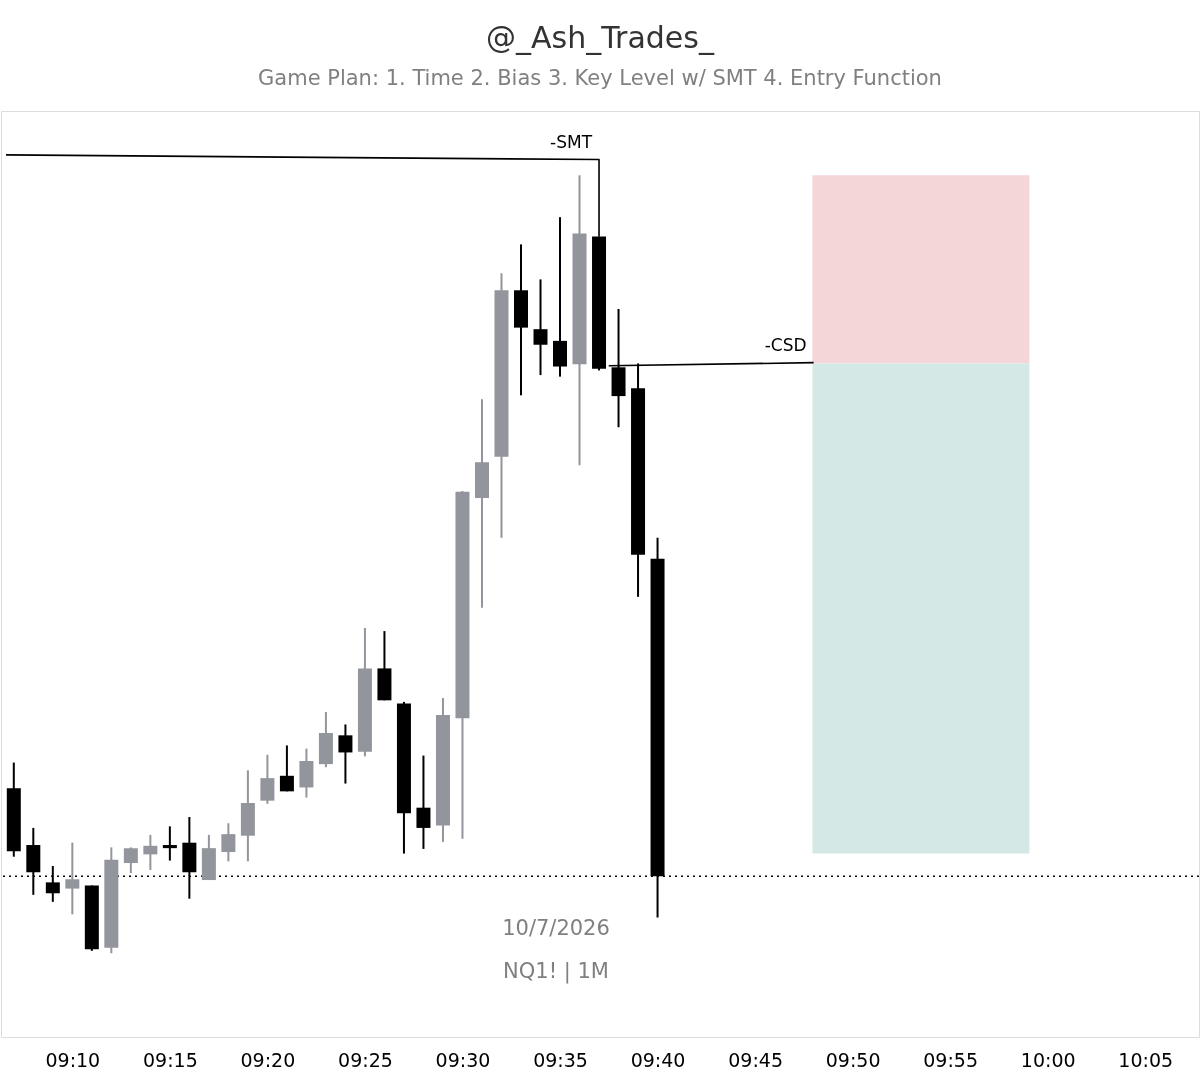  Describe the element at coordinates (556, 971) in the screenshot. I see `text: NQ1! | 1M` at that location.